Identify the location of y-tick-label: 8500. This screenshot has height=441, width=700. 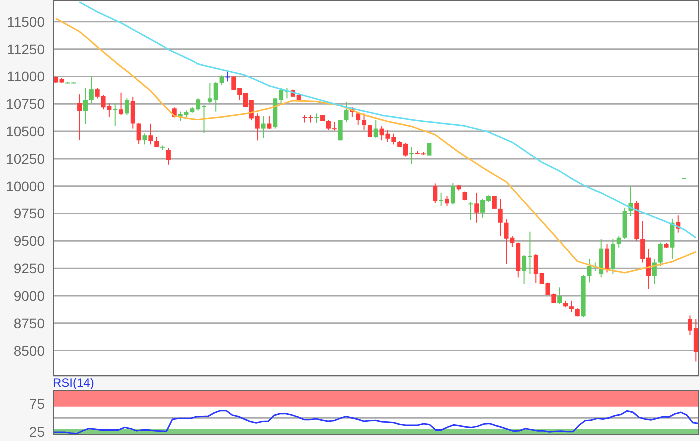
(30, 350).